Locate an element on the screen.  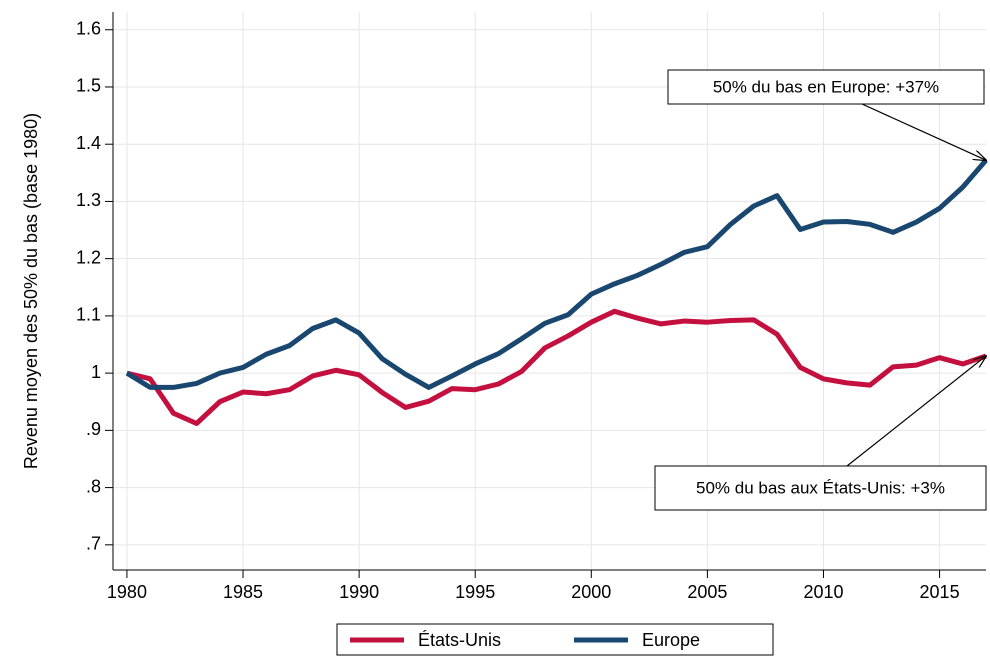
y-tick-label: 1.1 is located at coordinates (88, 315).